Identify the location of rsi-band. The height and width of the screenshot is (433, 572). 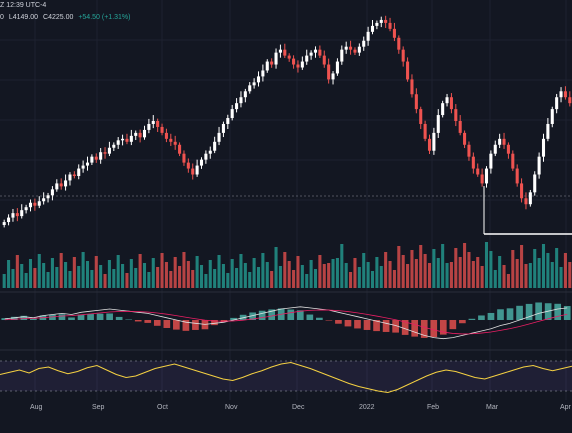
(286, 376).